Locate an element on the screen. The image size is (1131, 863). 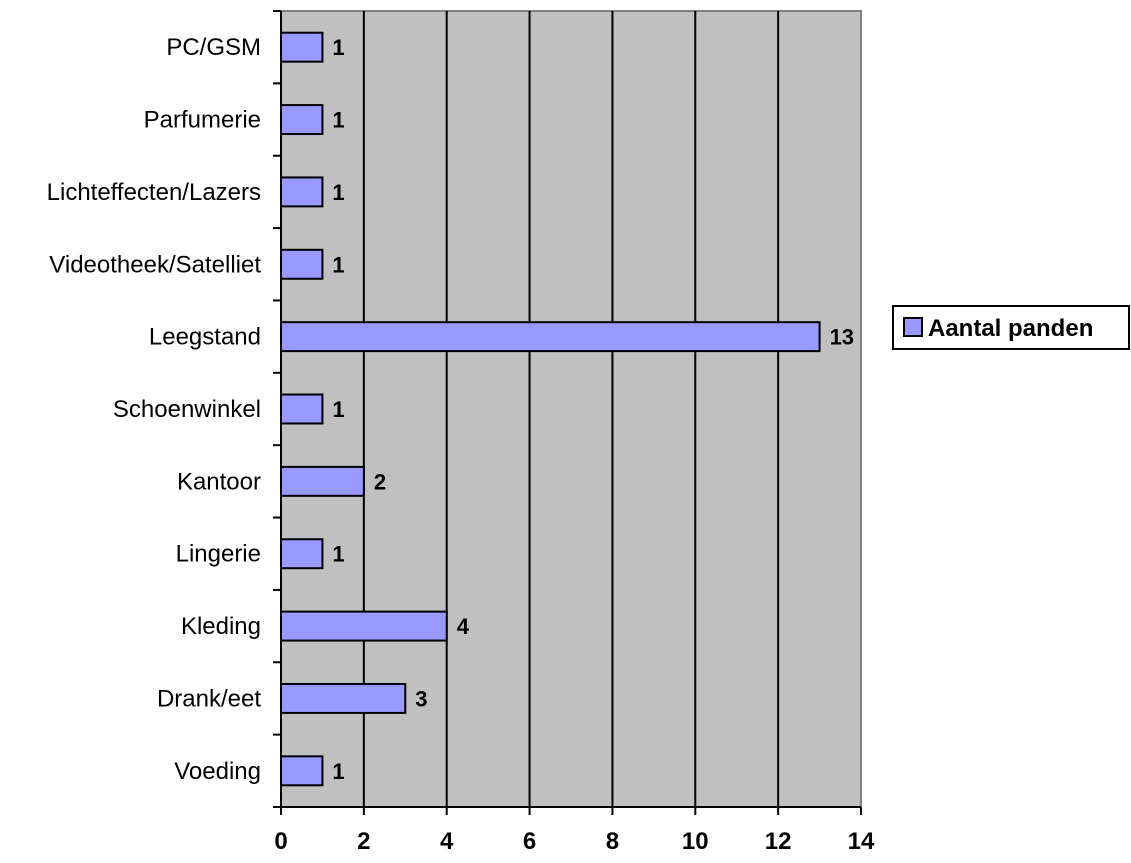
x-tick-label: 10 is located at coordinates (695, 841).